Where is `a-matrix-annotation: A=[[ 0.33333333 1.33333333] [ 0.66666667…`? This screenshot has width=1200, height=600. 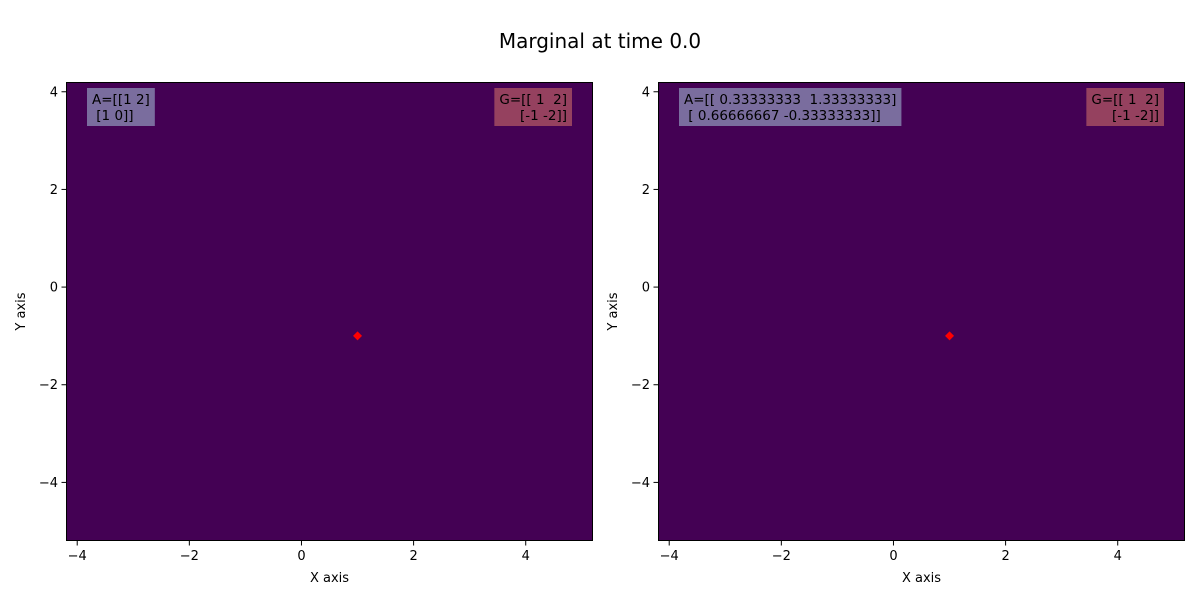 a-matrix-annotation: A=[[ 0.33333333 1.33333333] [ 0.66666667… is located at coordinates (790, 107).